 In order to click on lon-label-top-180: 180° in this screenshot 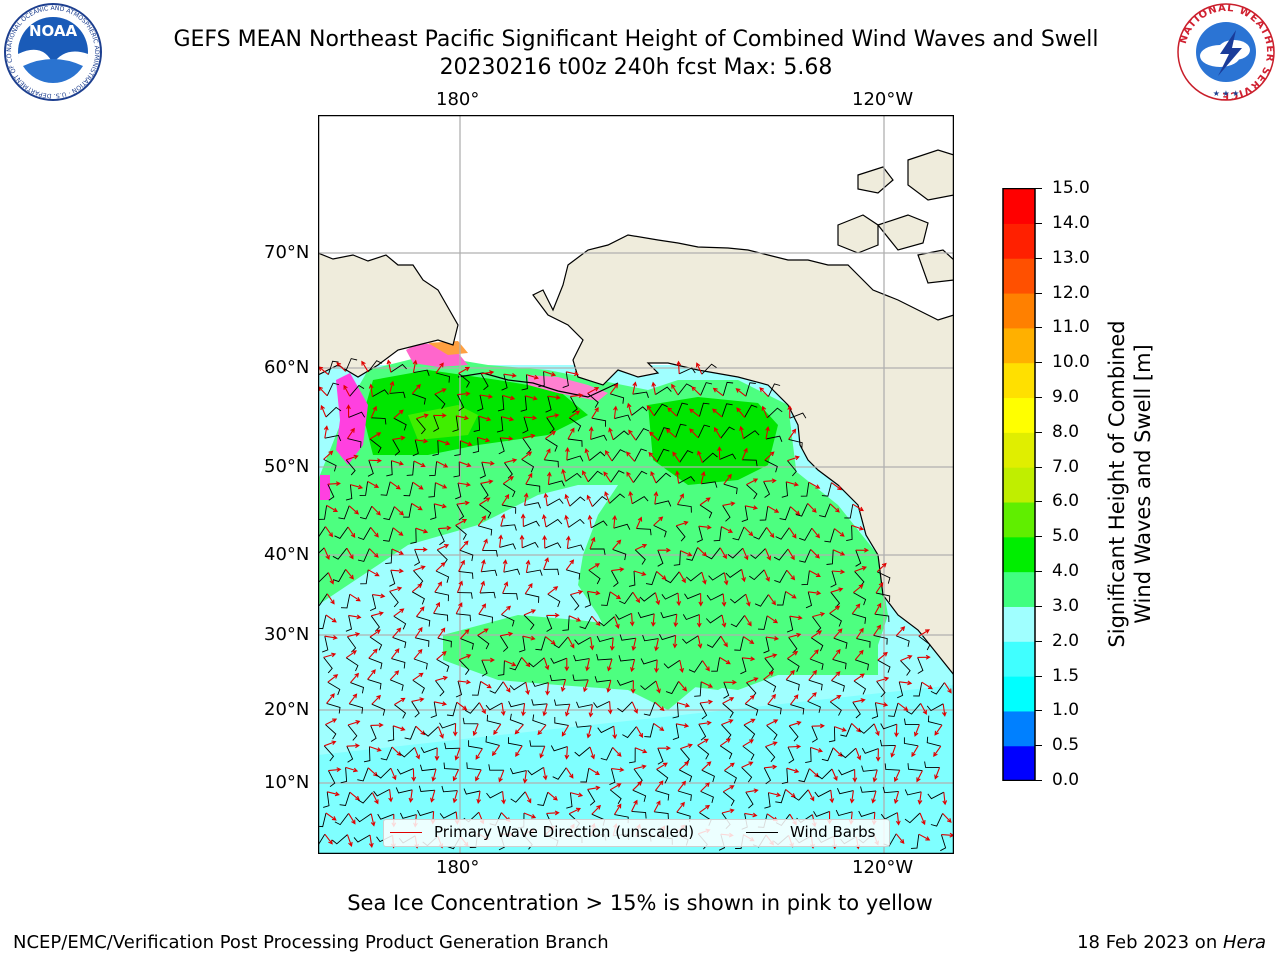, I will do `click(458, 99)`.